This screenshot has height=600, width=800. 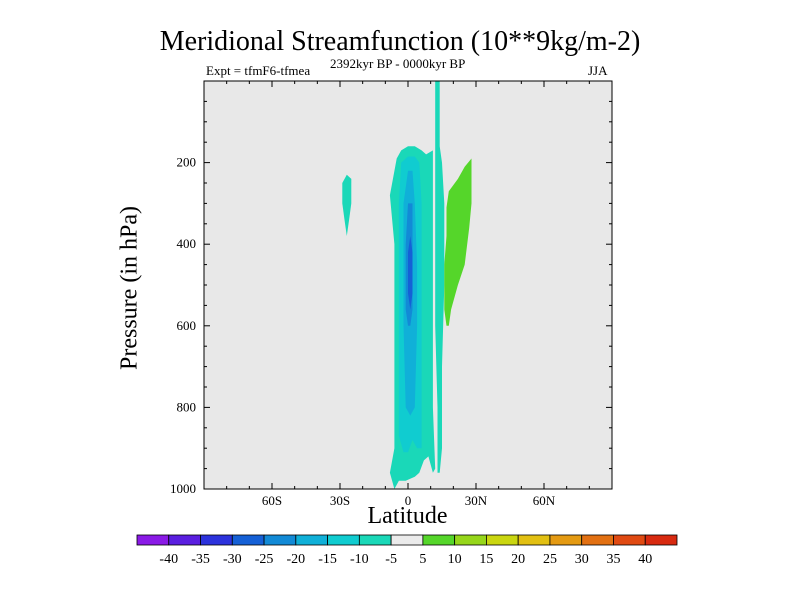 I want to click on y-tick-label: 400, so click(x=187, y=243).